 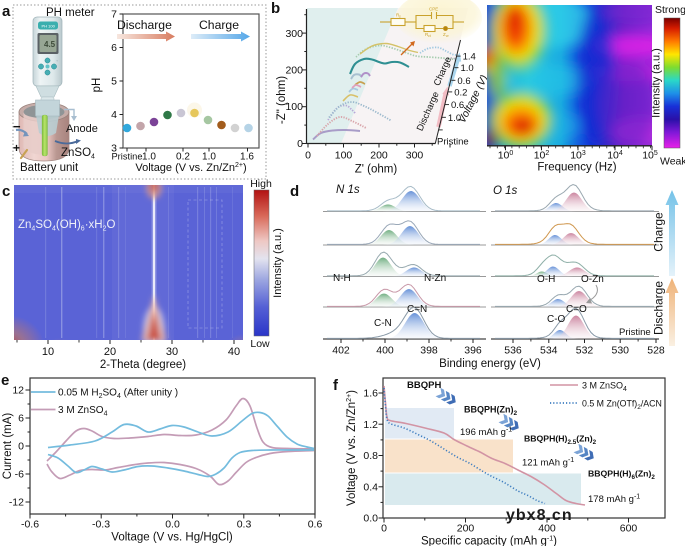 What do you see at coordinates (110, 352) in the screenshot?
I see `svg-text: 20` at bounding box center [110, 352].